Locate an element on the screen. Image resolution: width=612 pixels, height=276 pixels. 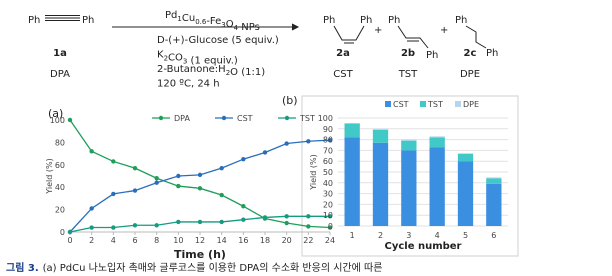
panel-label: (a) is located at coordinates (55, 113).